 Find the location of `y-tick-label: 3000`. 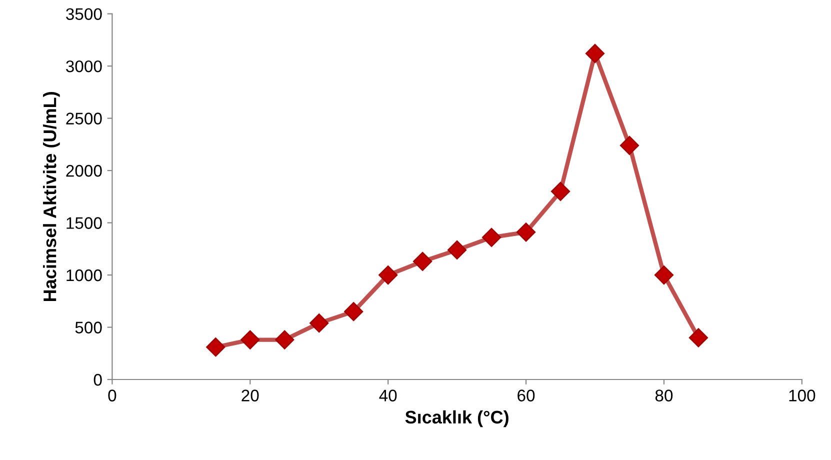

y-tick-label: 3000 is located at coordinates (84, 66).